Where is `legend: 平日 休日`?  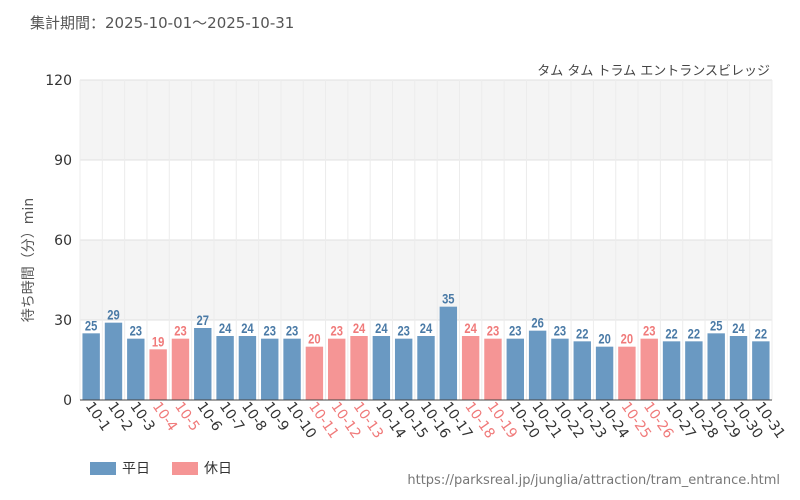 legend: 平日 休日 is located at coordinates (161, 468).